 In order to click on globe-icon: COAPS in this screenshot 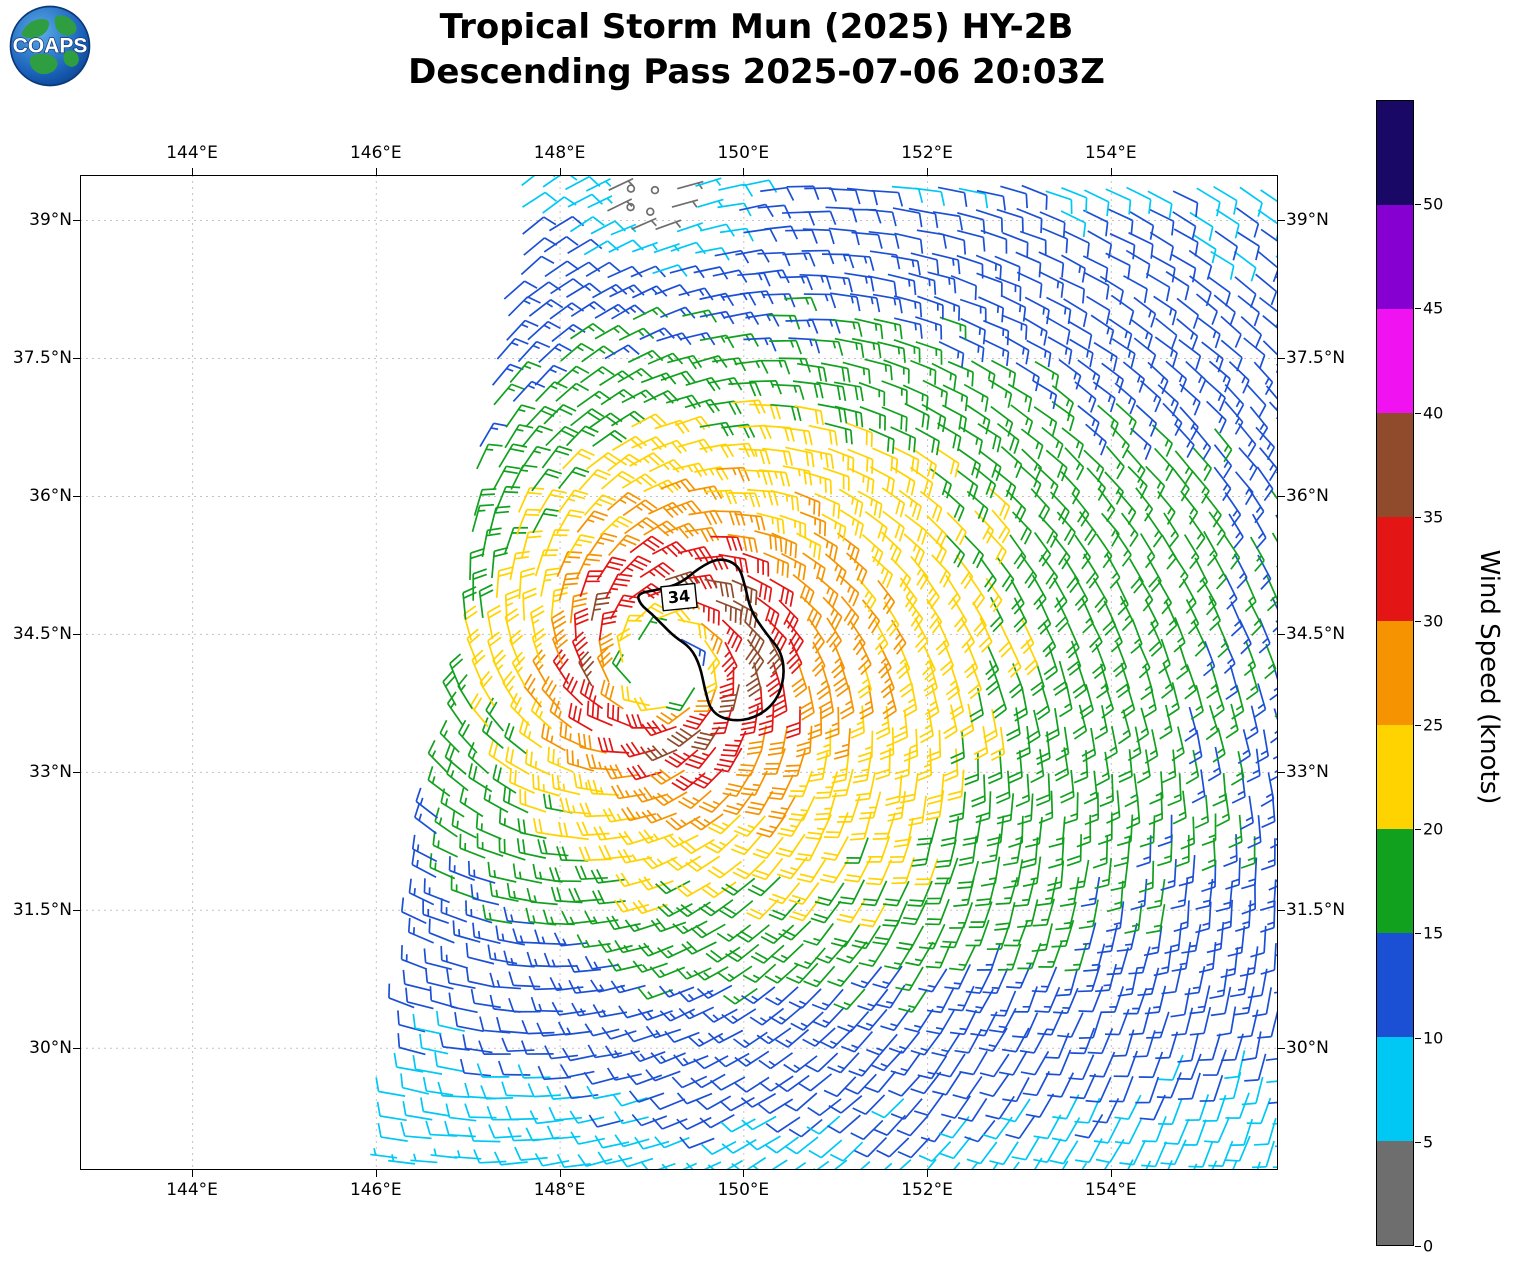, I will do `click(50, 46)`.